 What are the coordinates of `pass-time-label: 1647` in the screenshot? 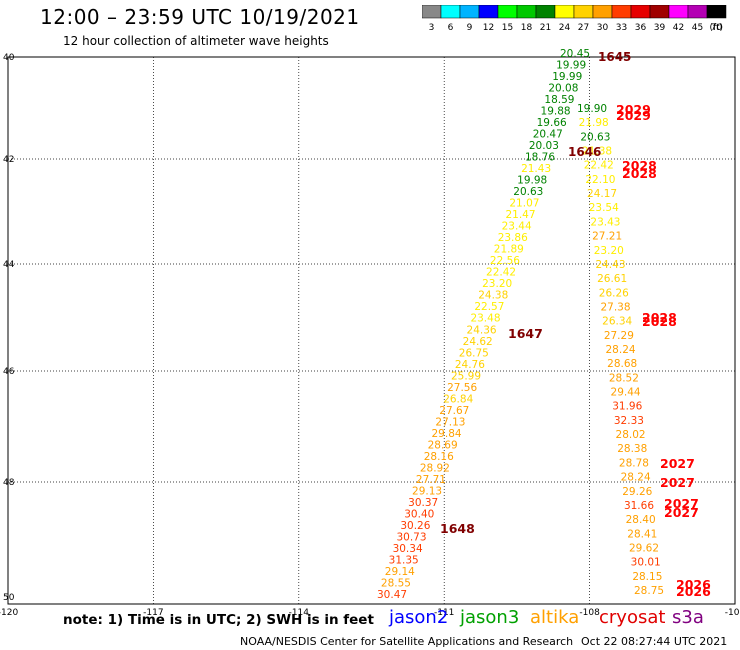 It's located at (525, 333).